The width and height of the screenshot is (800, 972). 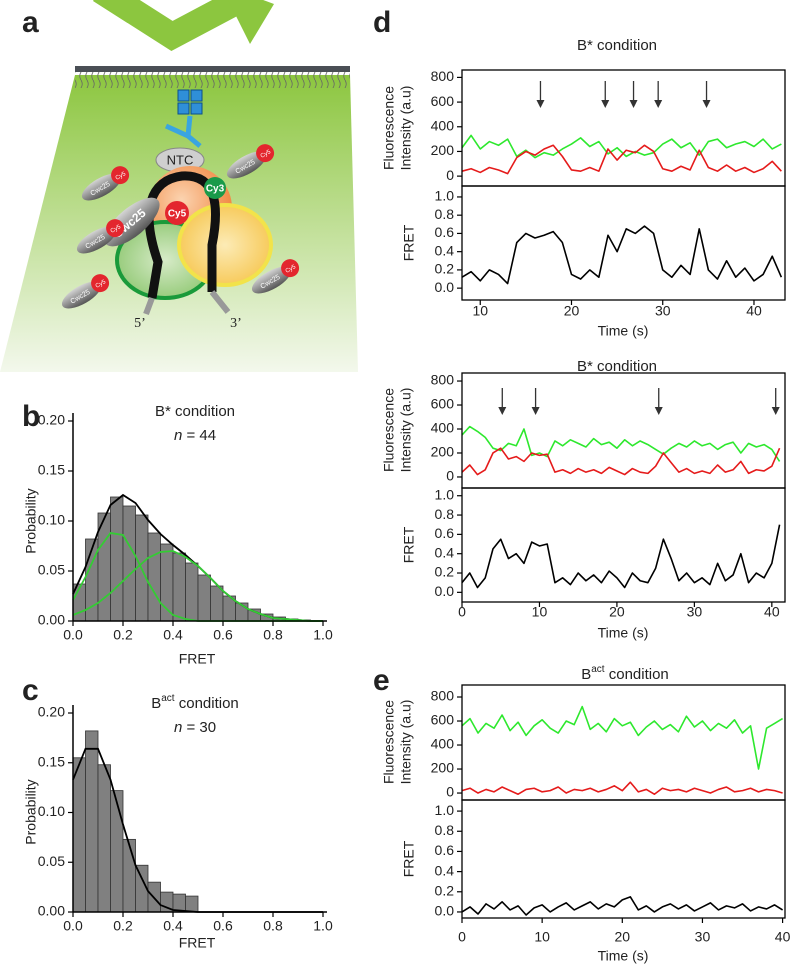 What do you see at coordinates (173, 926) in the screenshot?
I see `x-tick-label: 0.4` at bounding box center [173, 926].